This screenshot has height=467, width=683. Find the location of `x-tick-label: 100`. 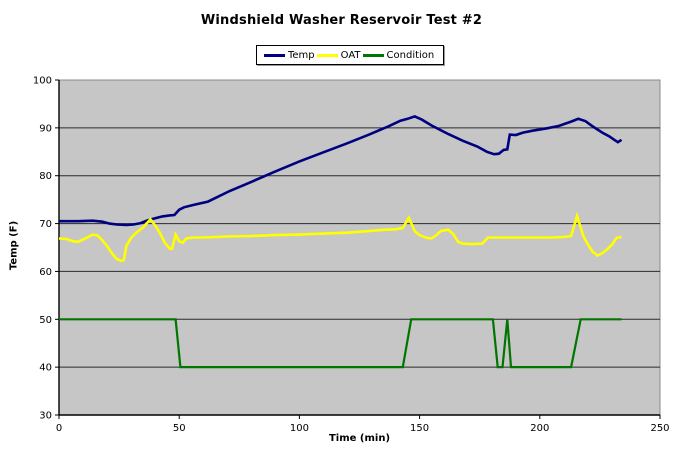

x-tick-label: 100 is located at coordinates (299, 428).